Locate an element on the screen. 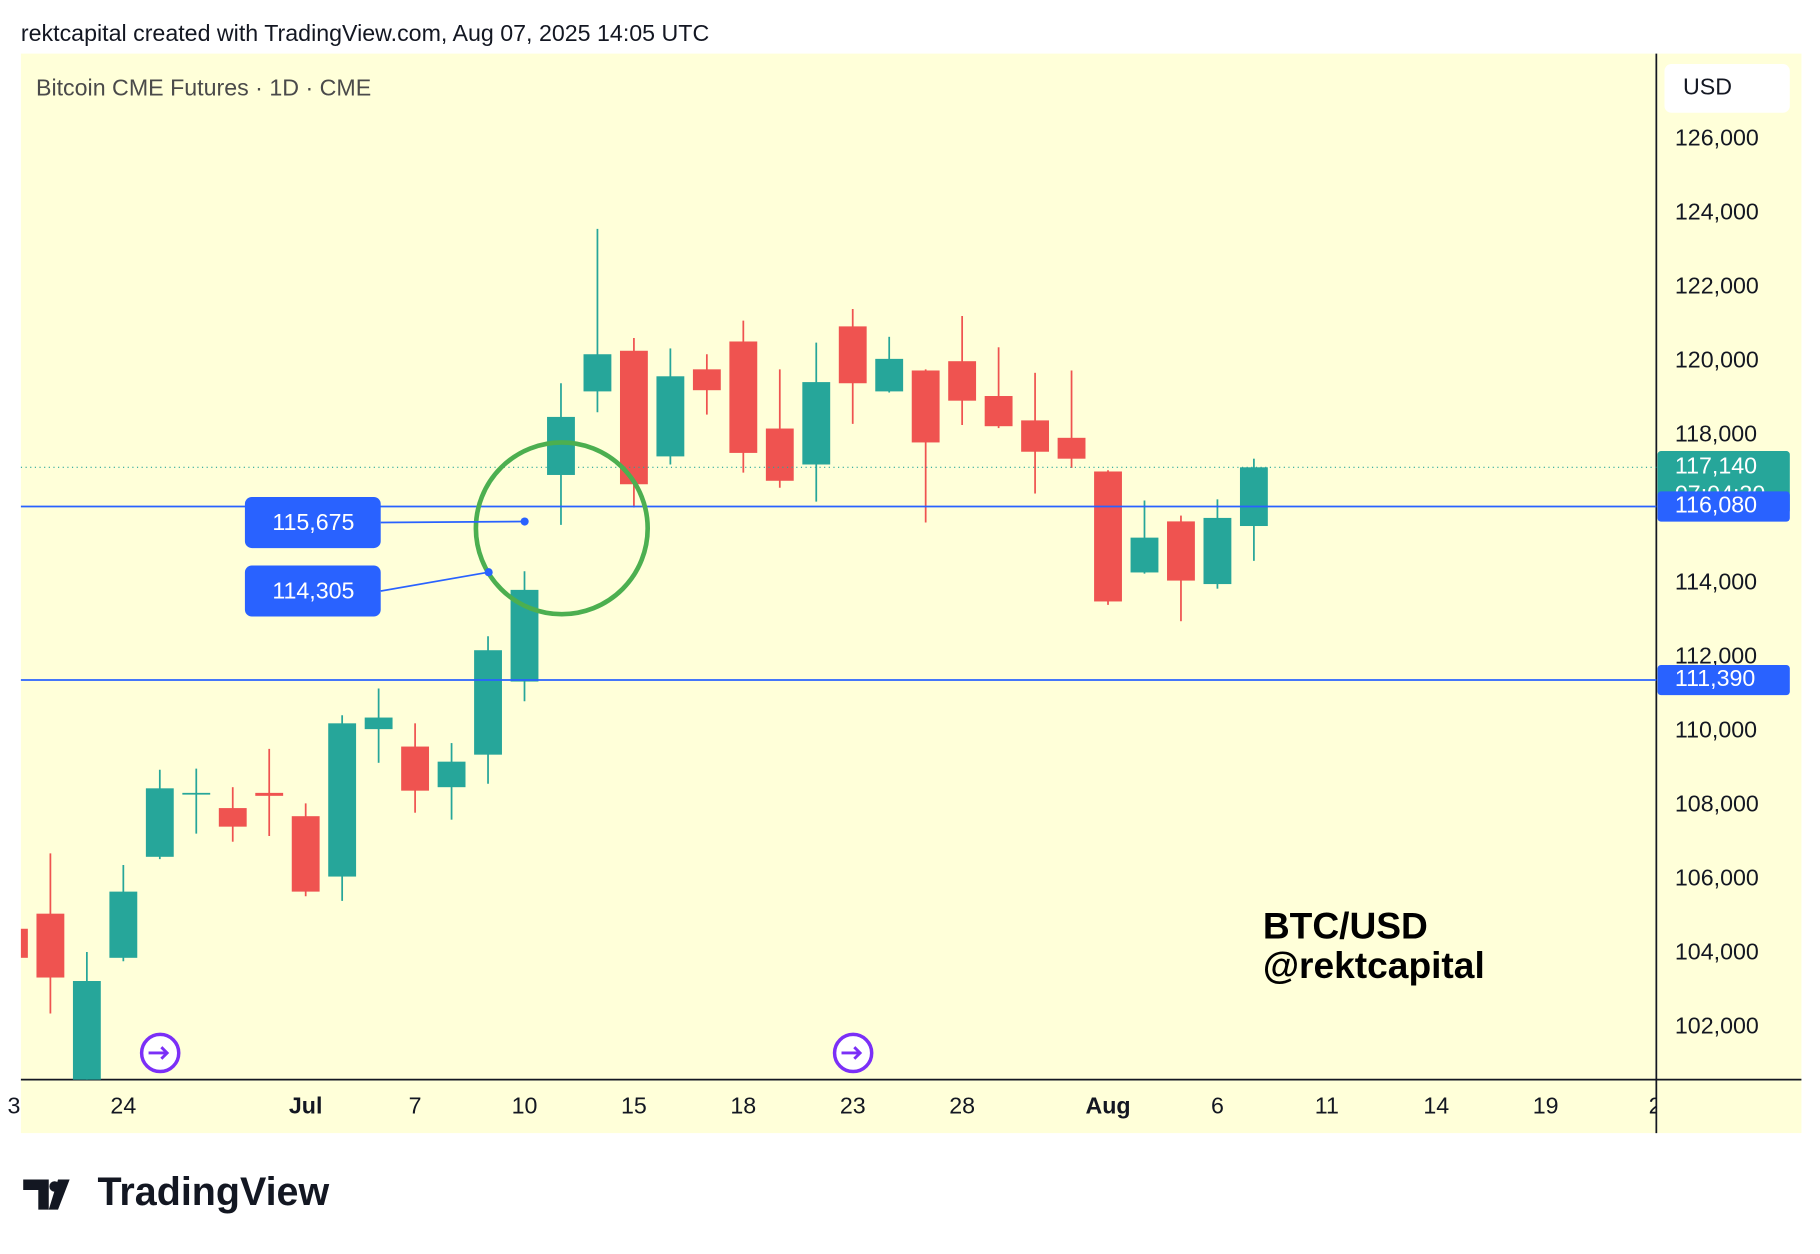  y-tick-label: 122,000 is located at coordinates (1717, 286).